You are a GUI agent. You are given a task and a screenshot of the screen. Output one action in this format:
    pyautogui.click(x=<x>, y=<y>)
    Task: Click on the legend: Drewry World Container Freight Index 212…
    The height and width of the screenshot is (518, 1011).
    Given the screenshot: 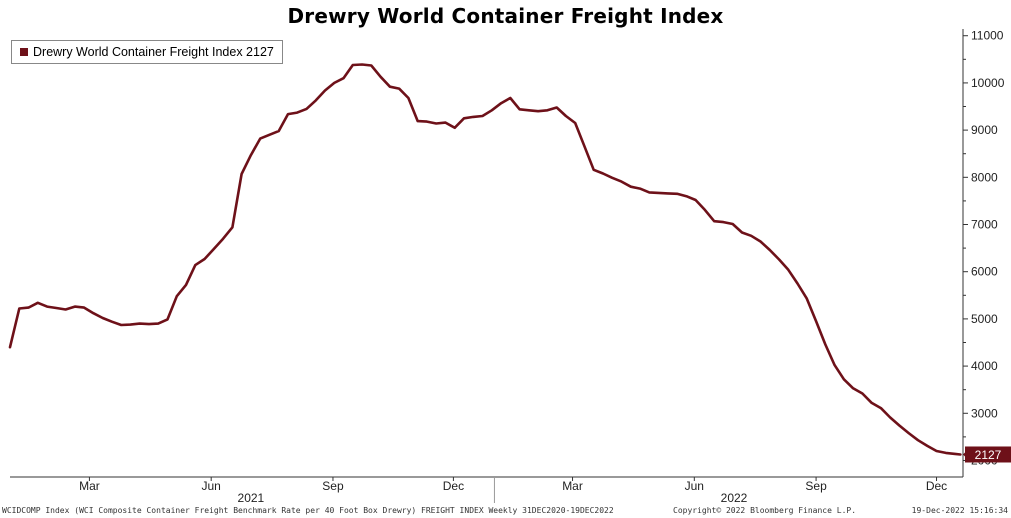 What is the action you would take?
    pyautogui.click(x=147, y=52)
    